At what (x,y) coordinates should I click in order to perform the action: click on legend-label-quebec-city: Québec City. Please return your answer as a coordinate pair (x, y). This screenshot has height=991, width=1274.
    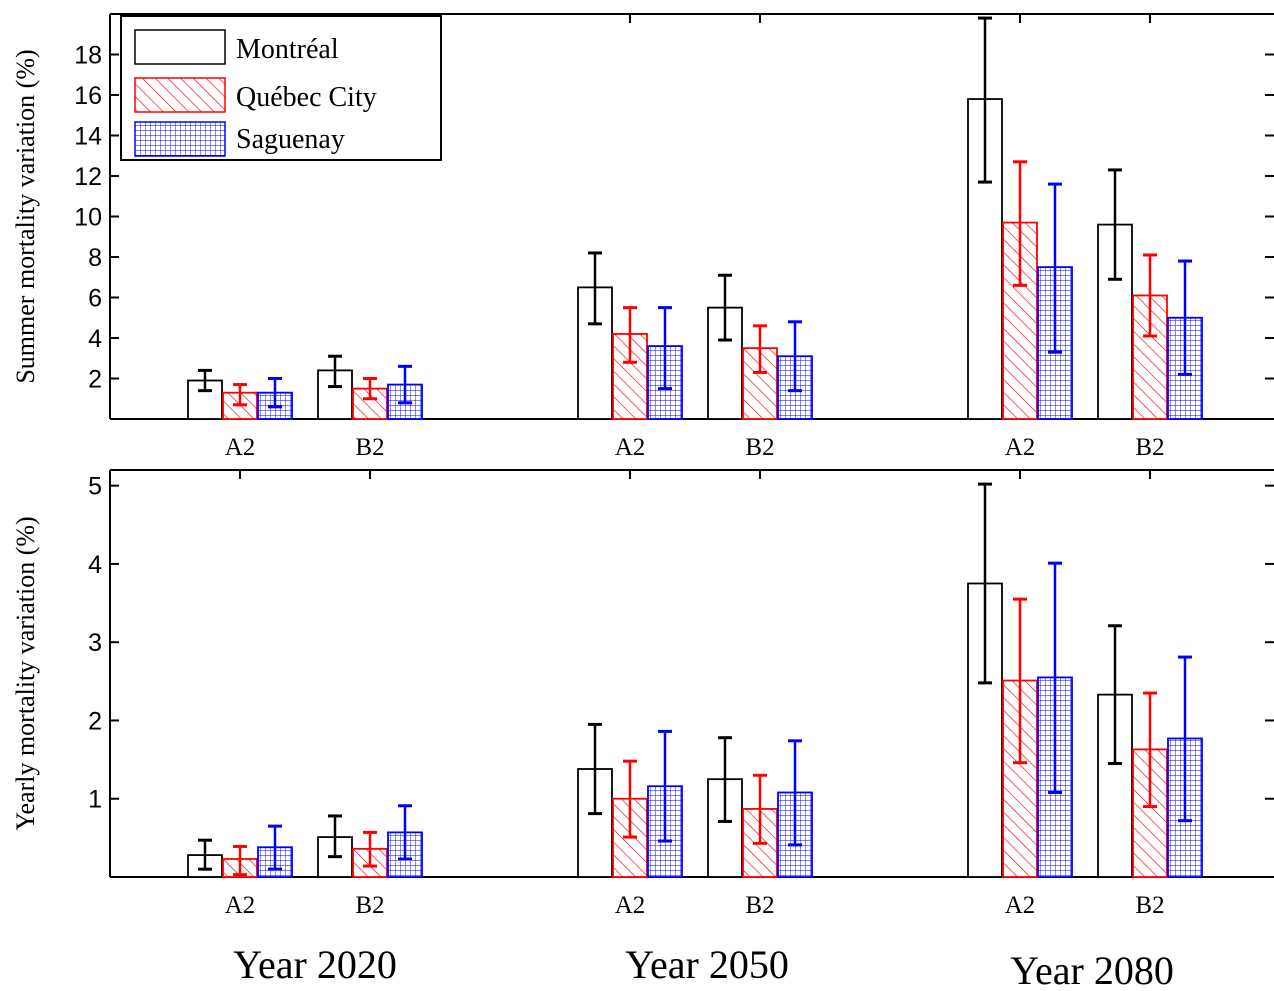
    Looking at the image, I should click on (306, 97).